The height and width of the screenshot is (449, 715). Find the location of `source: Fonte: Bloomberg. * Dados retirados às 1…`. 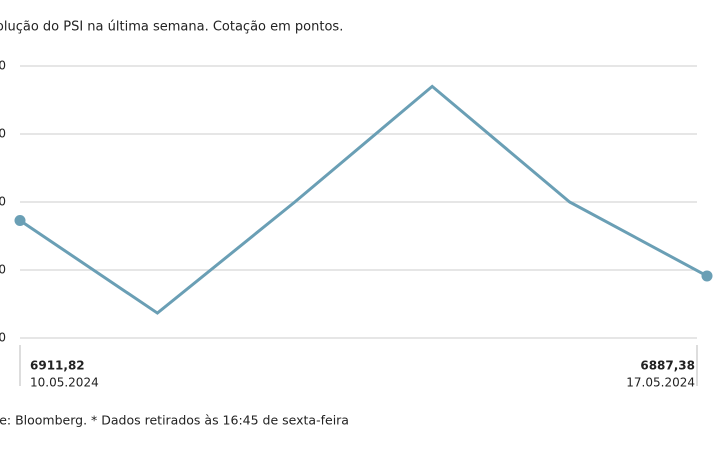

source: Fonte: Bloomberg. * Dados retirados às 1… is located at coordinates (174, 420).